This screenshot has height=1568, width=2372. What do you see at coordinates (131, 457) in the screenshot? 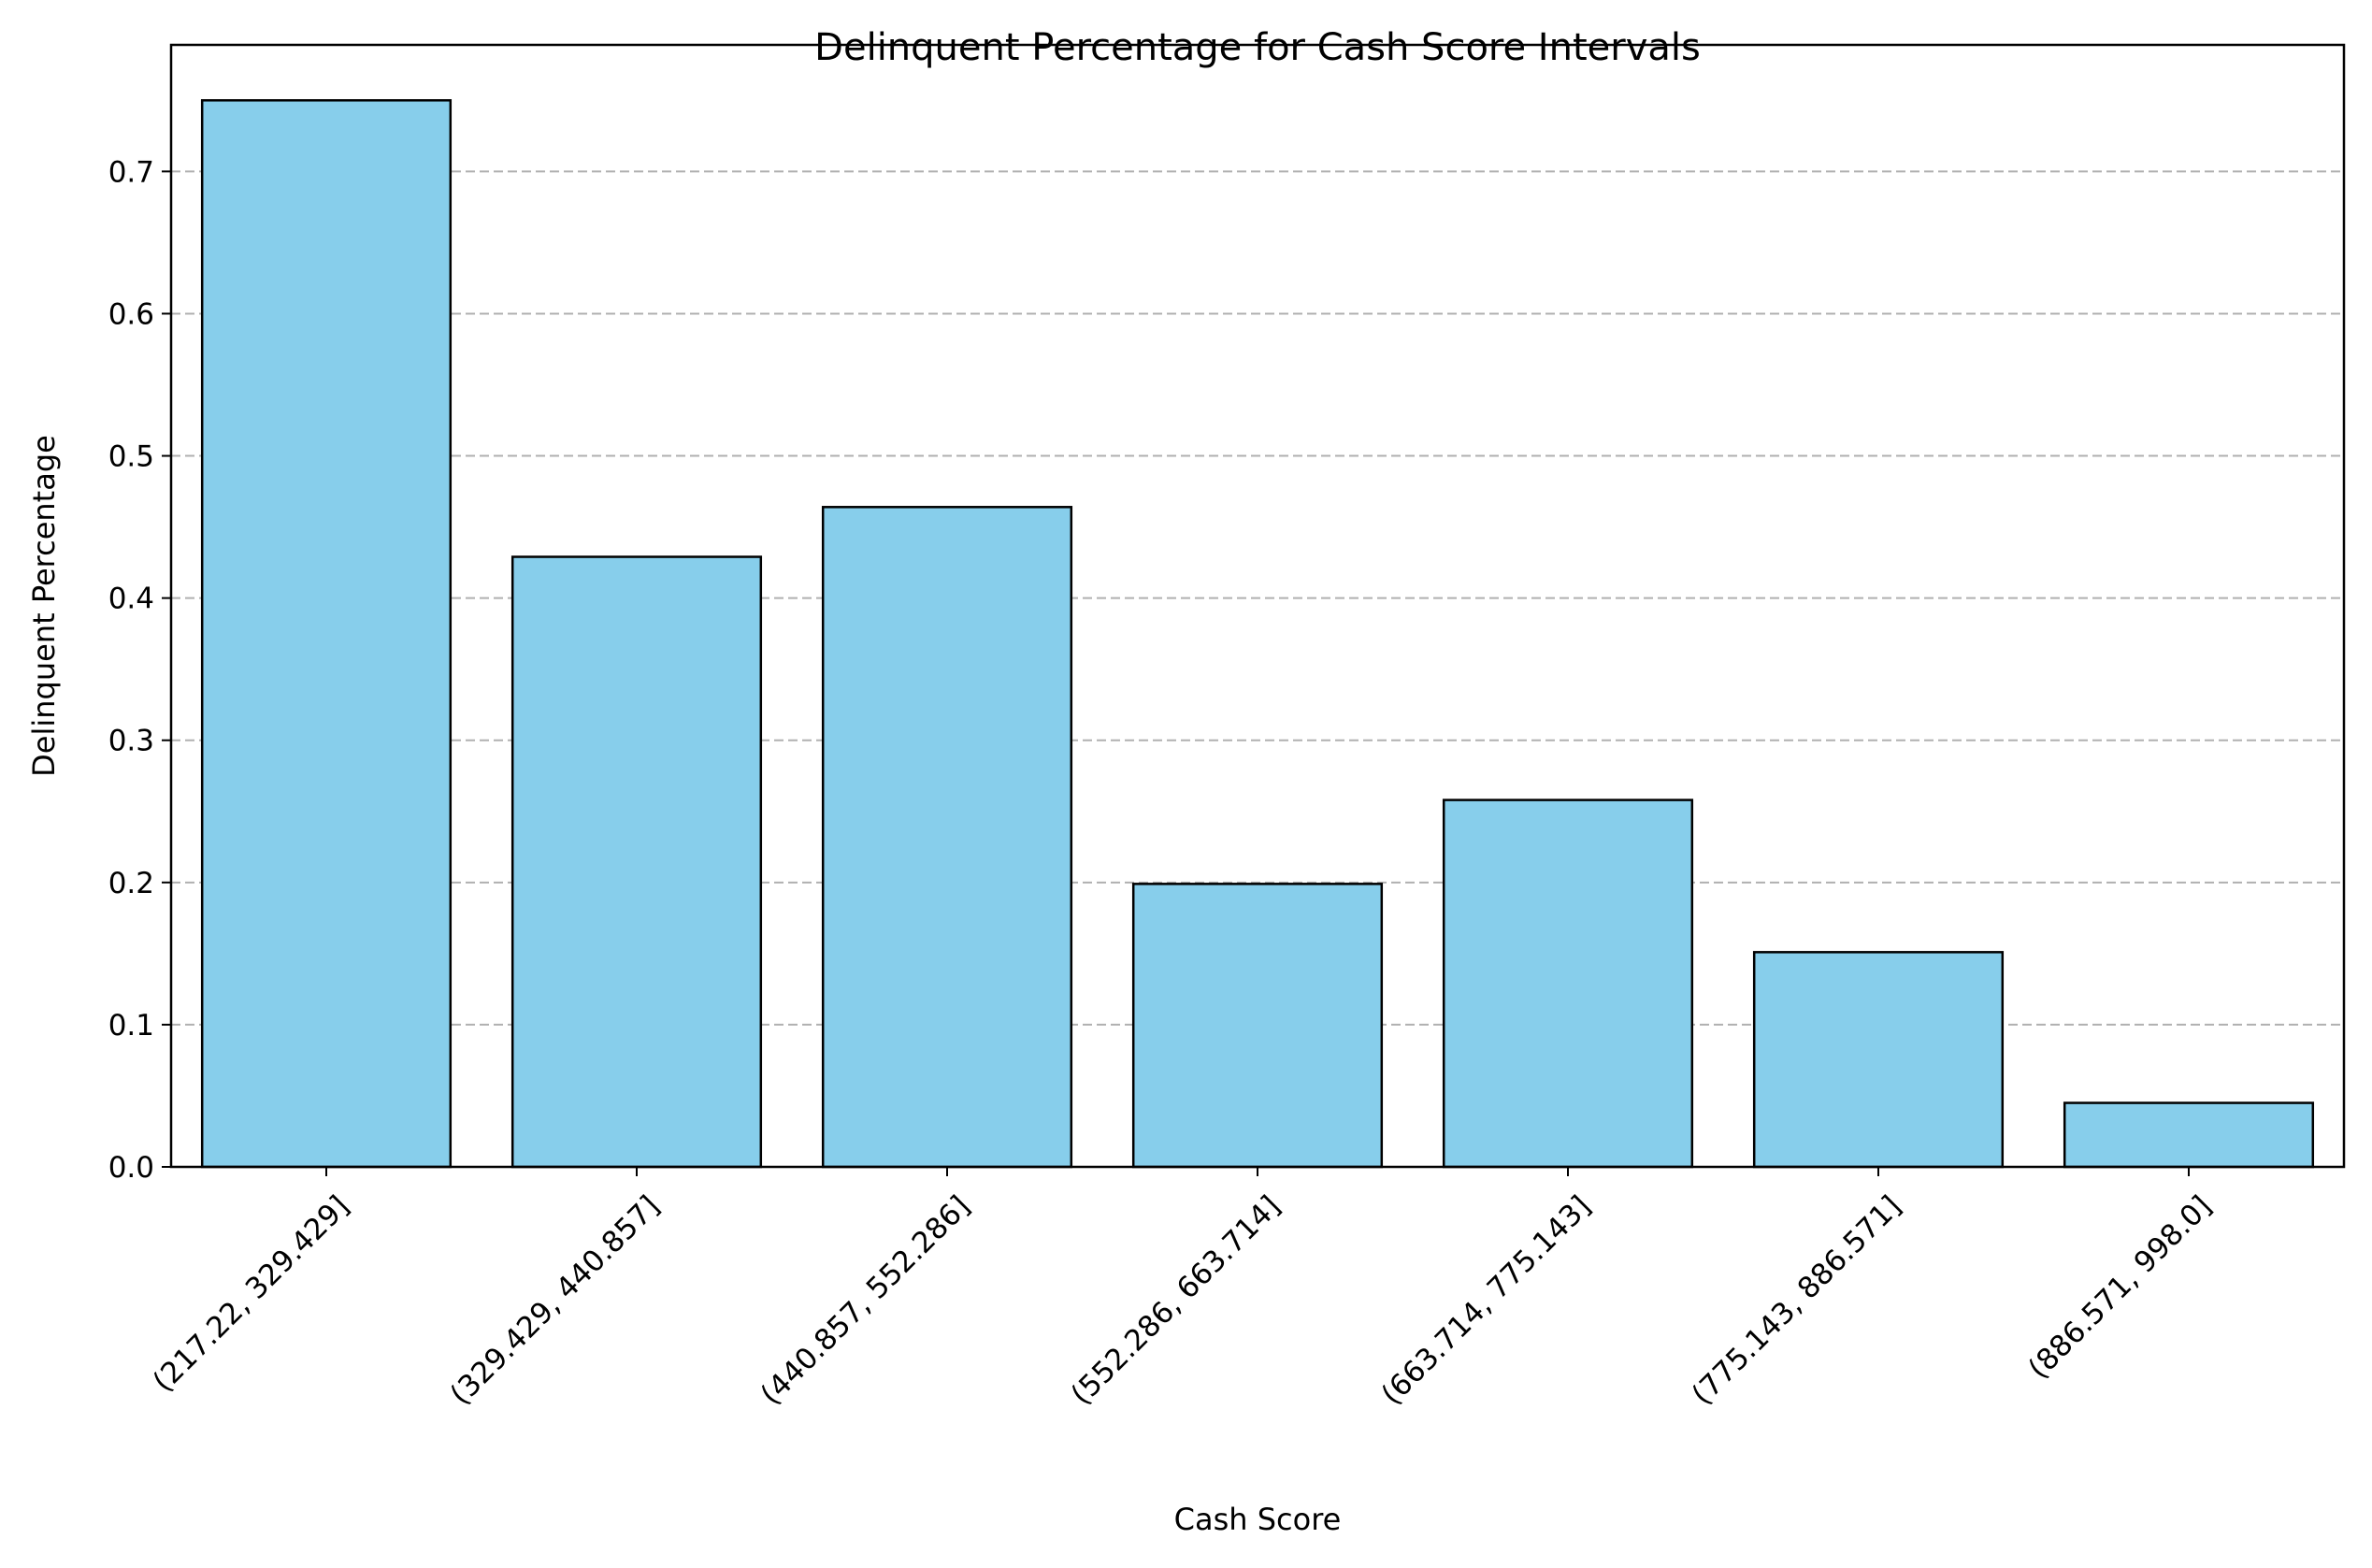
I see `y-tick-label: 0.5` at bounding box center [131, 457].